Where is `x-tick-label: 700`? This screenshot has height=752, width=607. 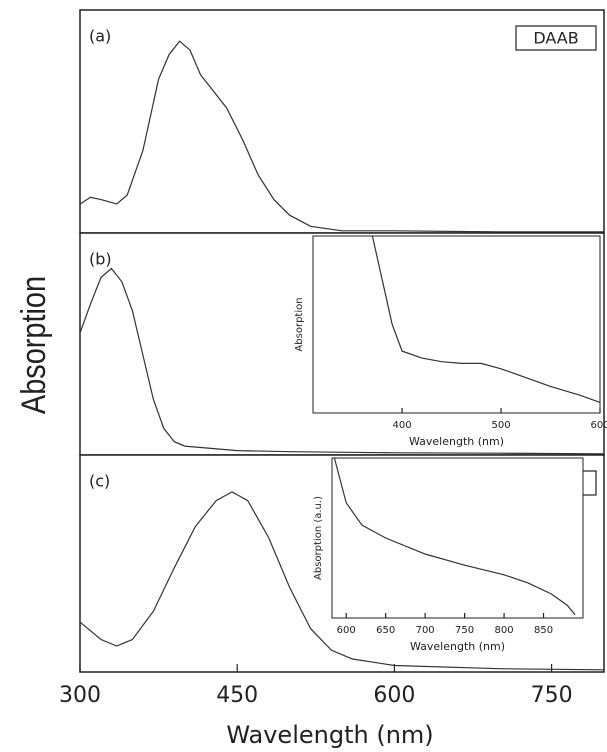
x-tick-label: 700 is located at coordinates (425, 630).